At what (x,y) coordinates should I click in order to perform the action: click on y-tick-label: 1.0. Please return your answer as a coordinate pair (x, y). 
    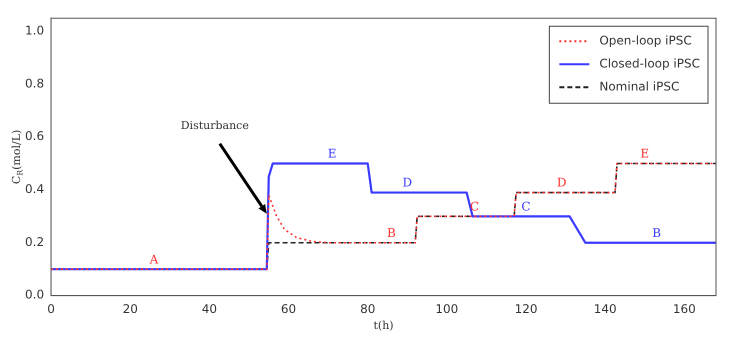
    Looking at the image, I should click on (34, 31).